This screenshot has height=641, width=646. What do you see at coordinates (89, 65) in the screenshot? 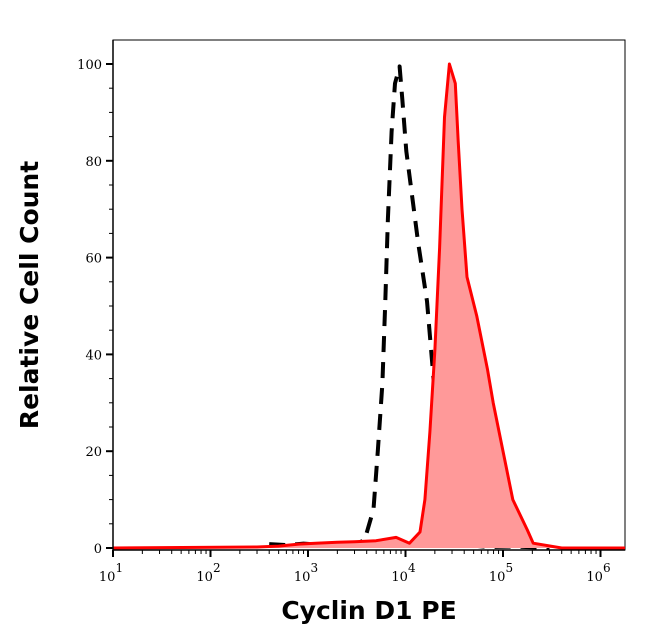
I see `y-tick-label: 100` at bounding box center [89, 65].